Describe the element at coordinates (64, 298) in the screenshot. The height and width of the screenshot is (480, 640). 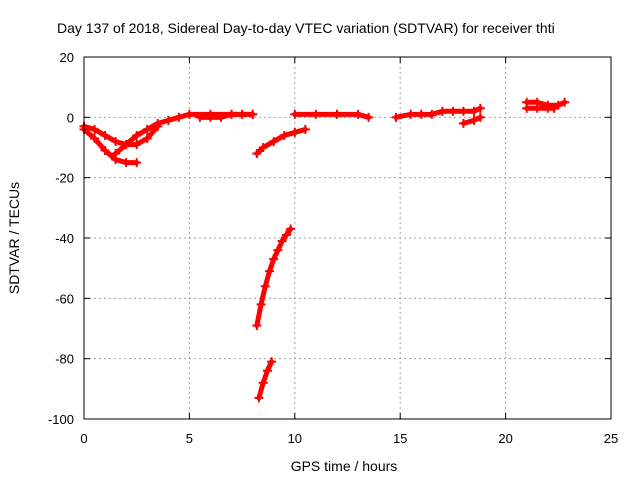
I see `y-tick-label: -60` at that location.